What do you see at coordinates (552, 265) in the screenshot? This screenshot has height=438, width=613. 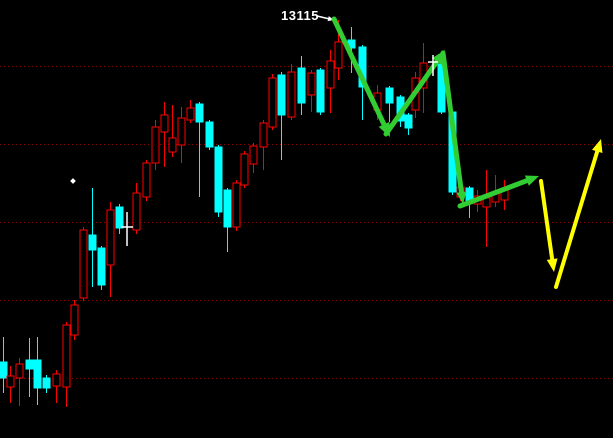 I see `forecast-leg-down-head` at bounding box center [552, 265].